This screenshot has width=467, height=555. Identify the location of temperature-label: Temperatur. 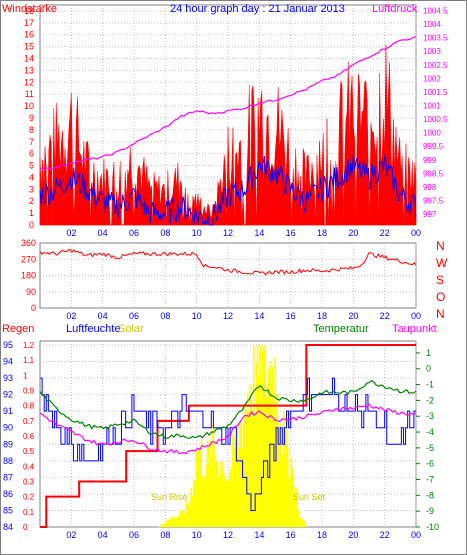
(341, 329).